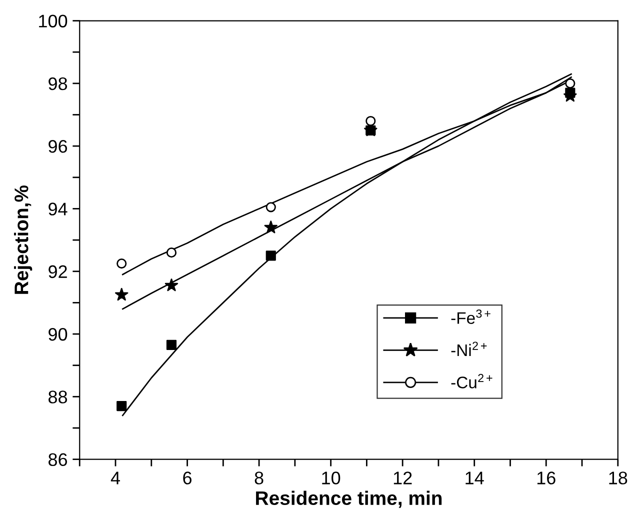 Image resolution: width=637 pixels, height=519 pixels. I want to click on x-tick-label: 12, so click(403, 478).